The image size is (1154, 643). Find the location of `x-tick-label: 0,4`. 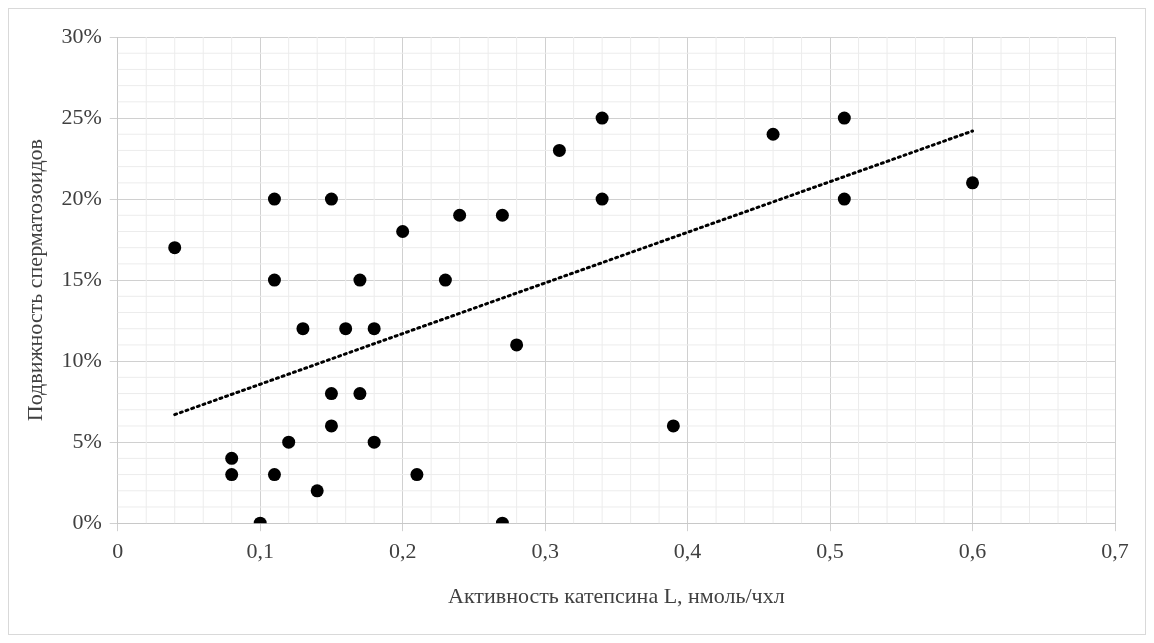

x-tick-label: 0,4 is located at coordinates (687, 551).